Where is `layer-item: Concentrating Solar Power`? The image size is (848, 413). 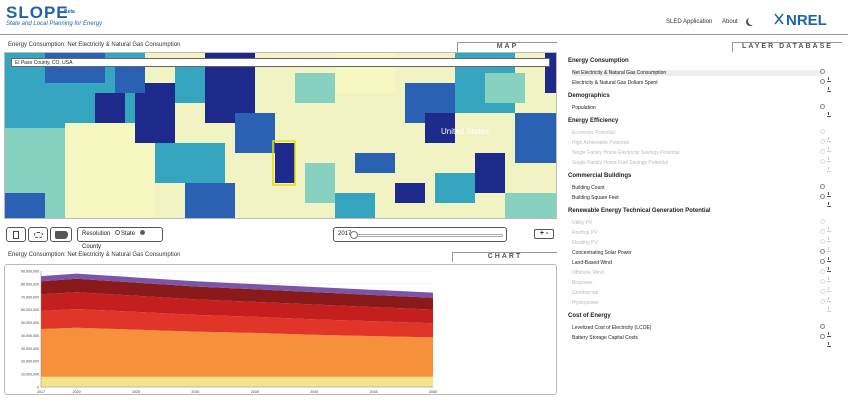 layer-item: Concentrating Solar Power is located at coordinates (602, 253).